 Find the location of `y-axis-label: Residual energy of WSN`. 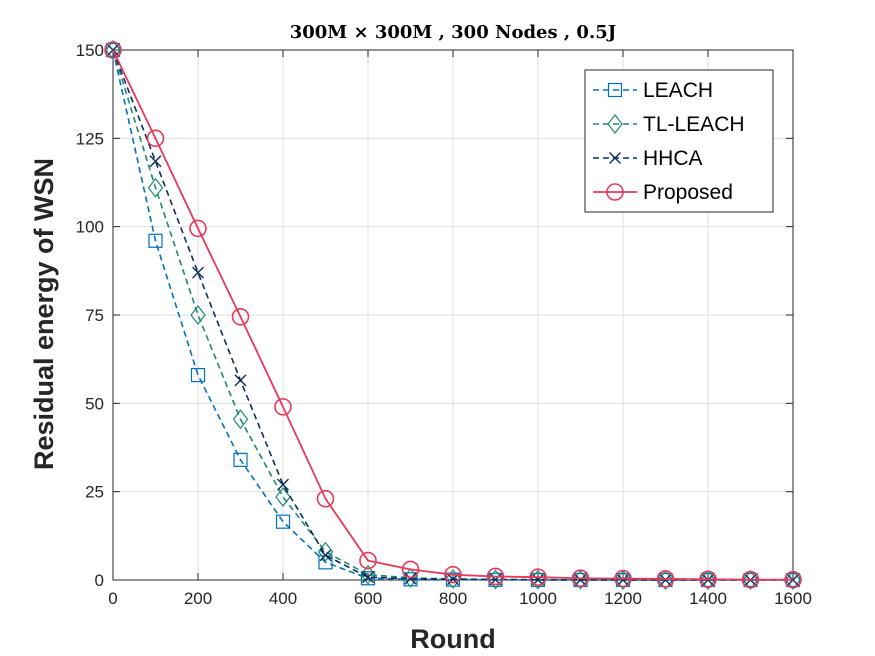

y-axis-label: Residual energy of WSN is located at coordinates (44, 314).